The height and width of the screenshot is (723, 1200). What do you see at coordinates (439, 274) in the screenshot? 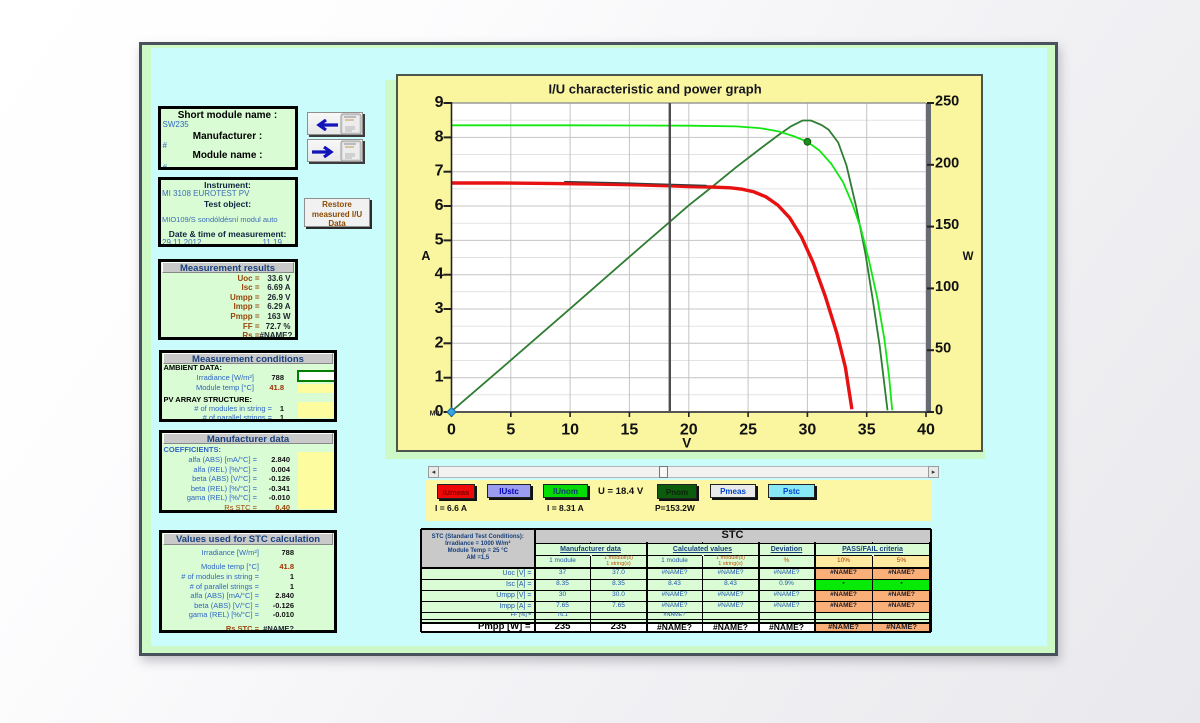
I see `svg-text: 4` at bounding box center [439, 274].